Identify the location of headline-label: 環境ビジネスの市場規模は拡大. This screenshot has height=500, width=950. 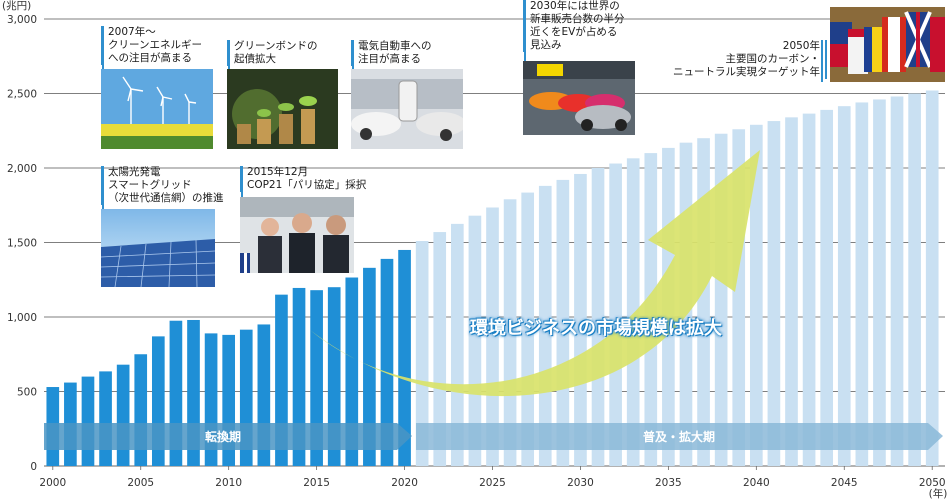
(596, 328).